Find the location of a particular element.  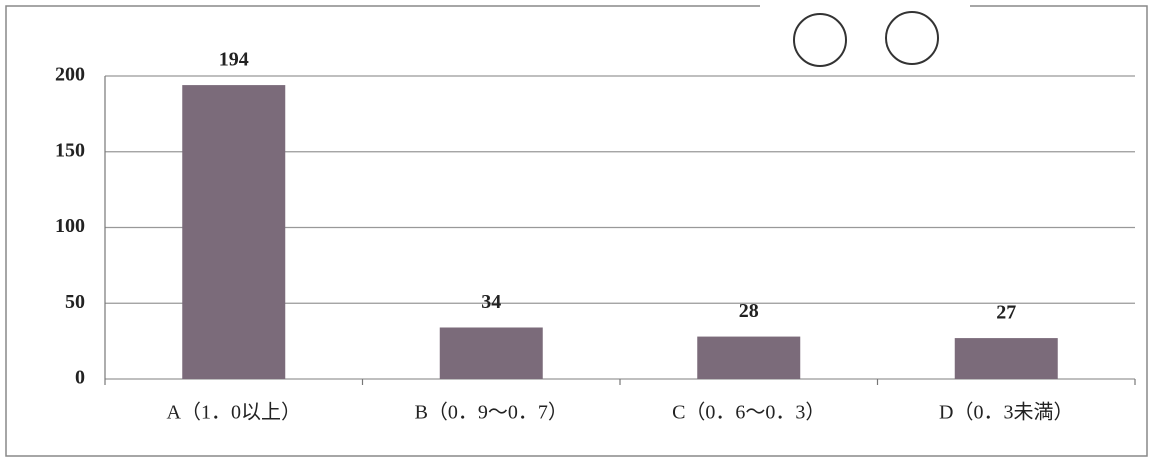

x-tick-label: B（0．9〜0．7） is located at coordinates (491, 412).